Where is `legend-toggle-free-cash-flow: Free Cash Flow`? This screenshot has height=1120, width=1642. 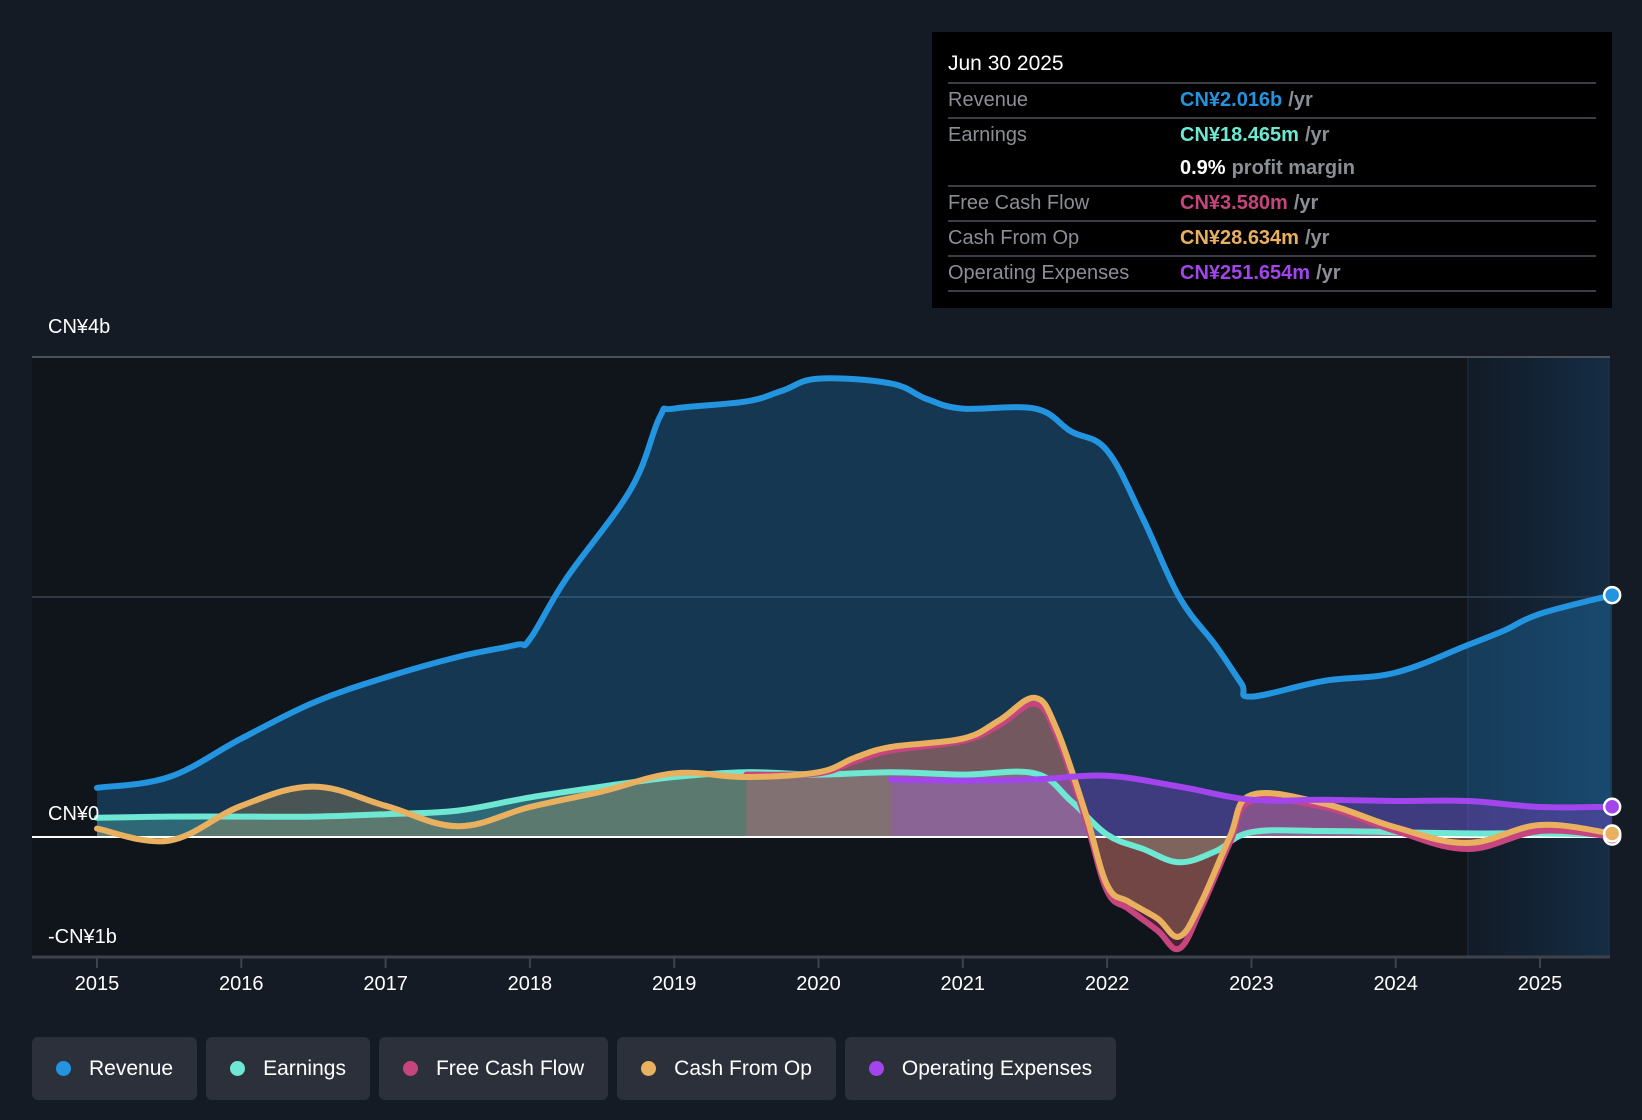
legend-toggle-free-cash-flow: Free Cash Flow is located at coordinates (493, 1068).